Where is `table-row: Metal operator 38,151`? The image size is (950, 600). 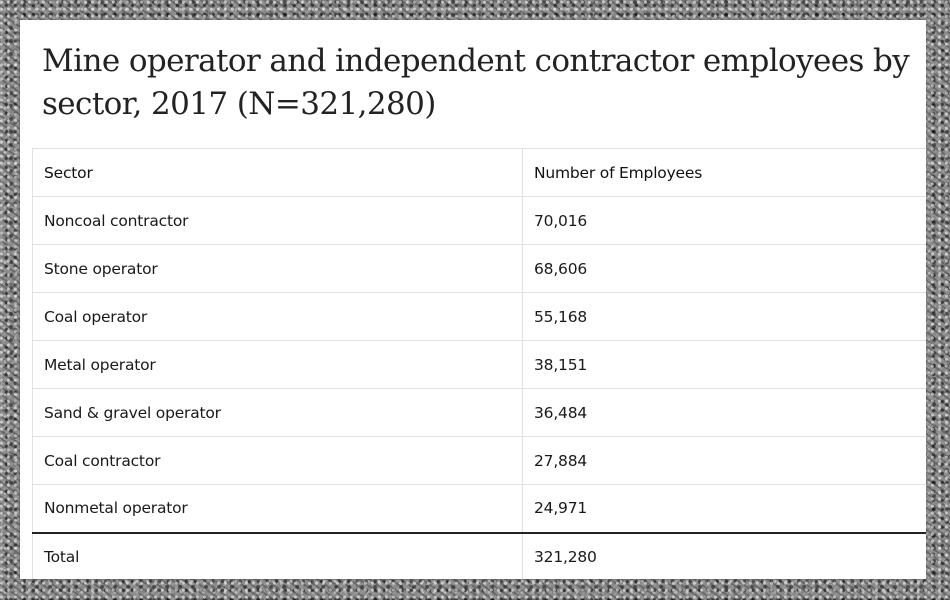
table-row: Metal operator 38,151 is located at coordinates (479, 364).